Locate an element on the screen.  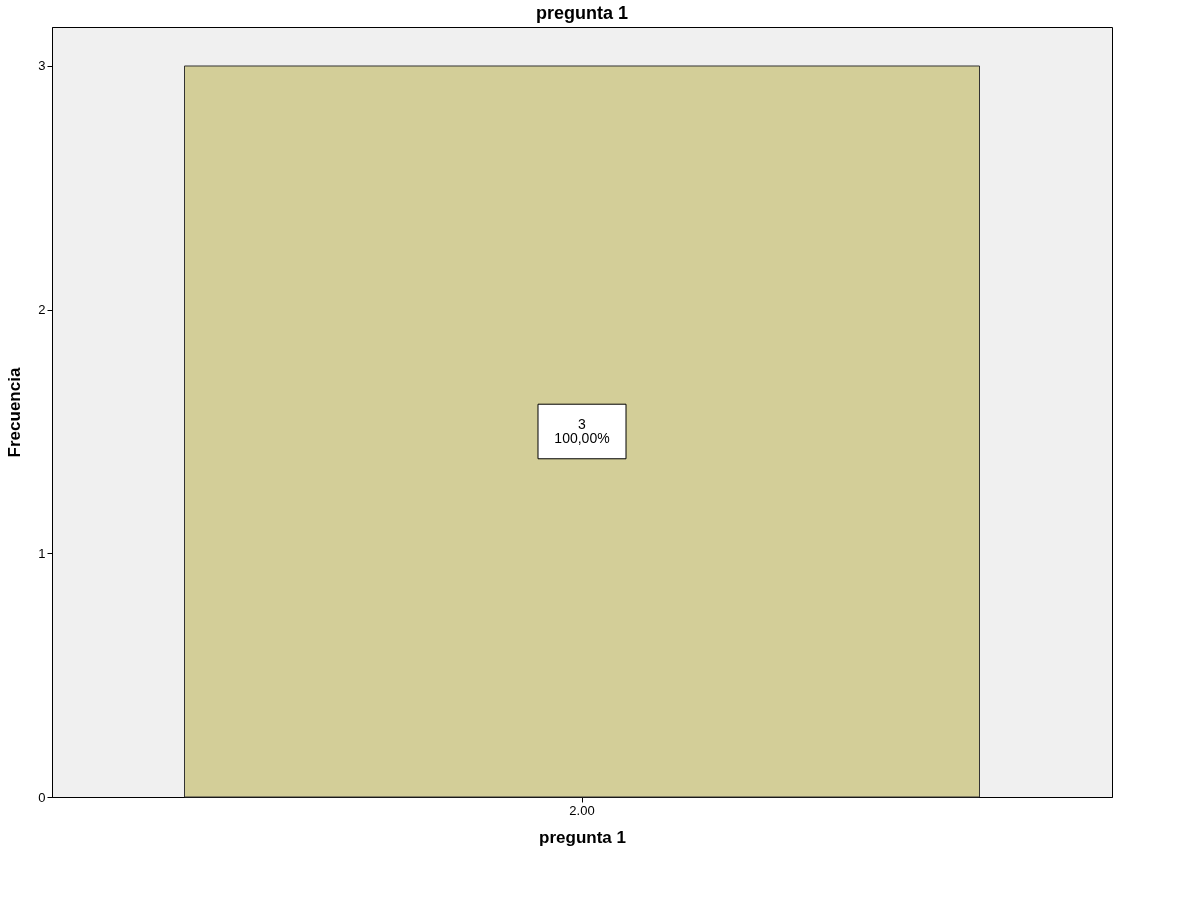
y-tick-label: 1 is located at coordinates (42, 553).